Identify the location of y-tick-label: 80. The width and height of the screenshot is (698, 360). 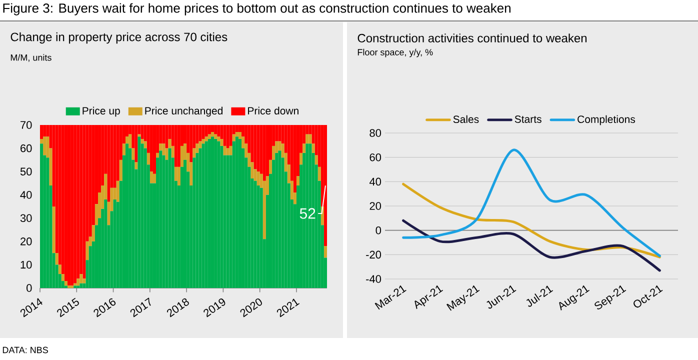
(376, 133).